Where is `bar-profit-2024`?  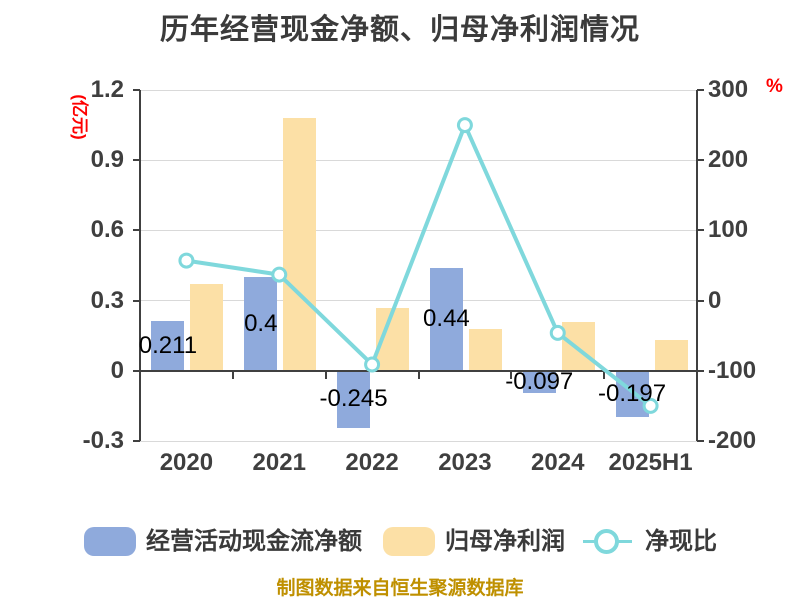 bar-profit-2024 is located at coordinates (578, 346).